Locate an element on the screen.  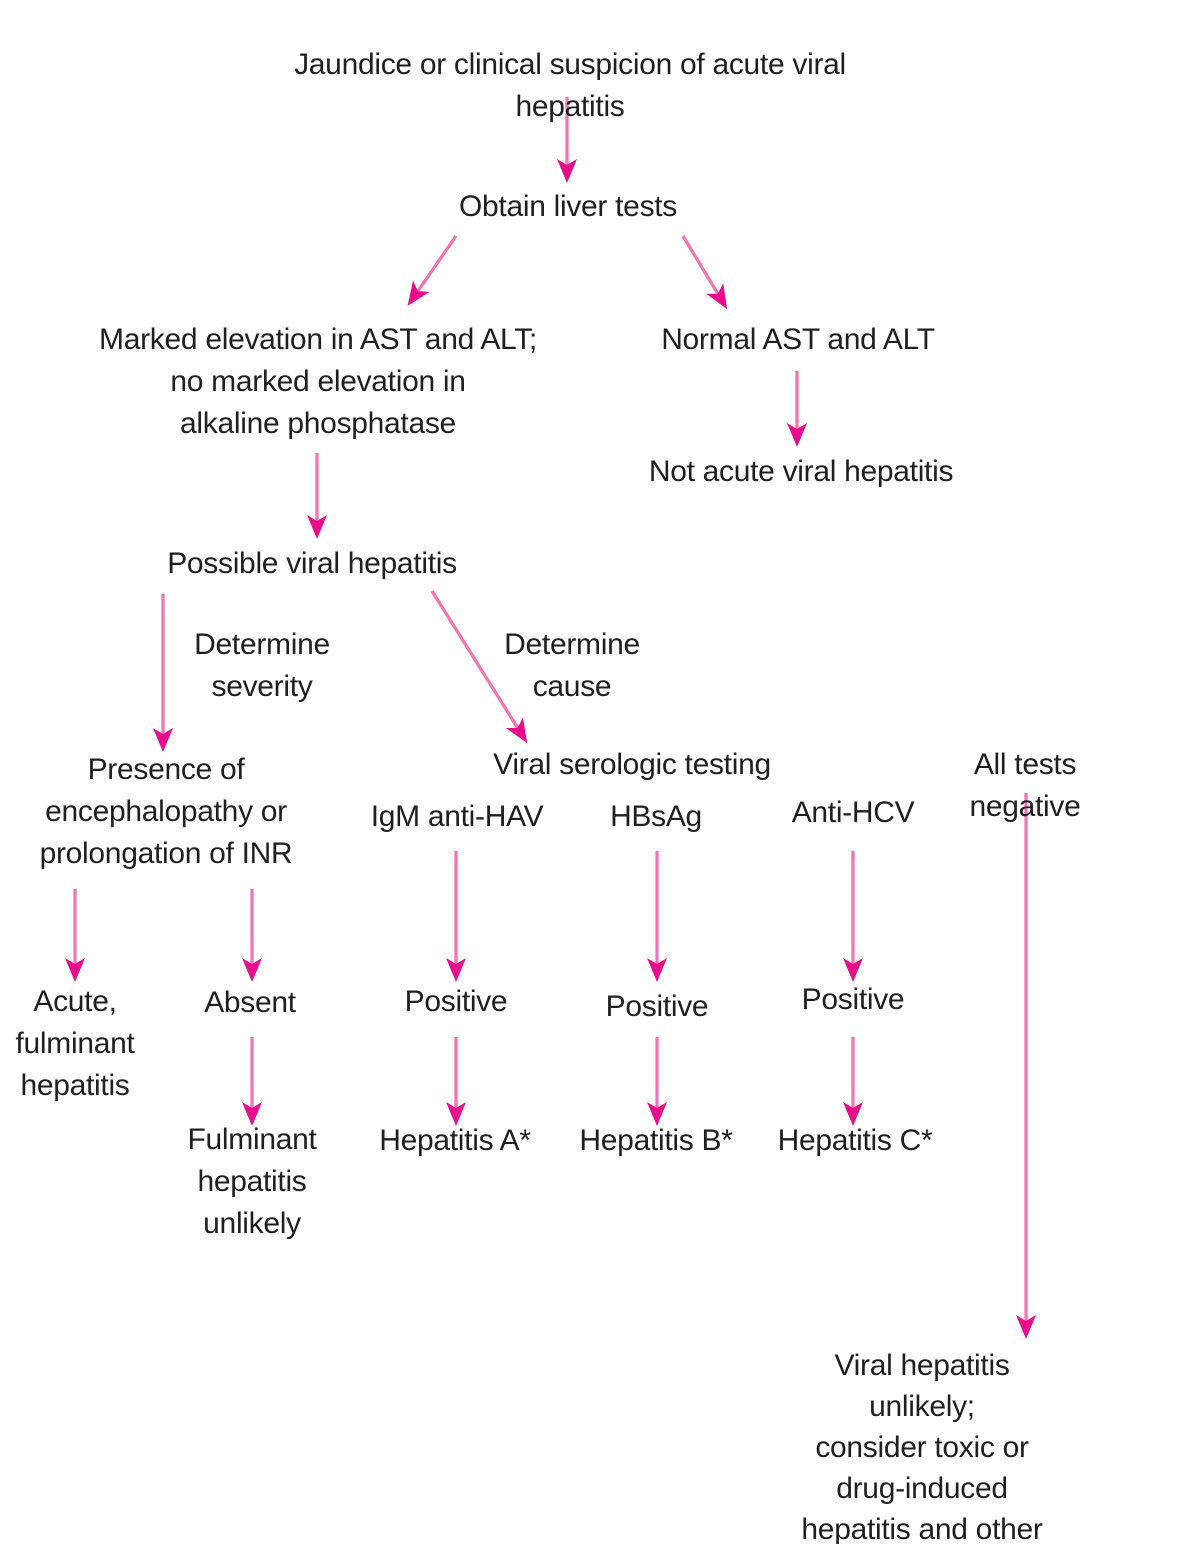
node-hepatitis-c: Hepatitis C* is located at coordinates (855, 1140).